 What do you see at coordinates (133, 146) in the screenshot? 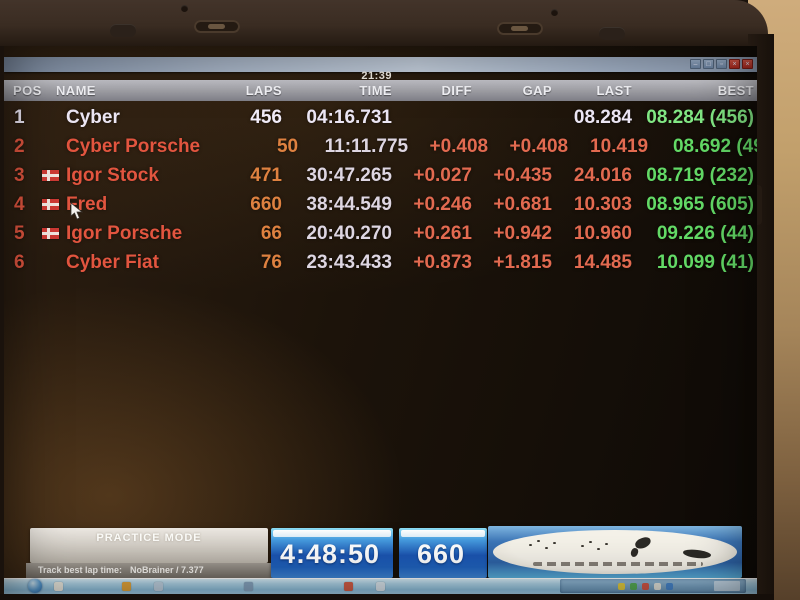
I see `cell-name: Cyber Porsche` at bounding box center [133, 146].